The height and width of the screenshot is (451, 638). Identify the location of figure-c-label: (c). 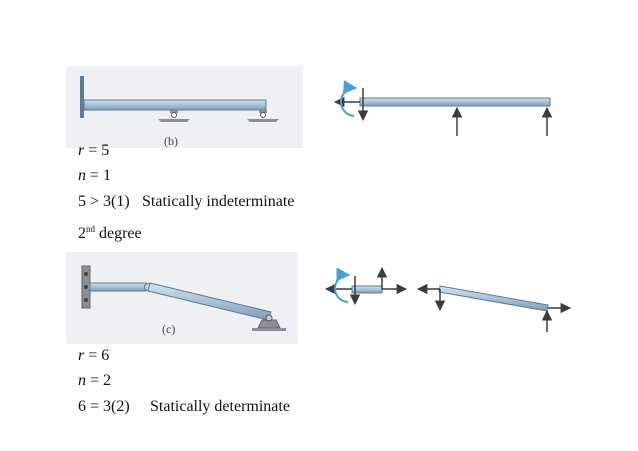
(169, 329).